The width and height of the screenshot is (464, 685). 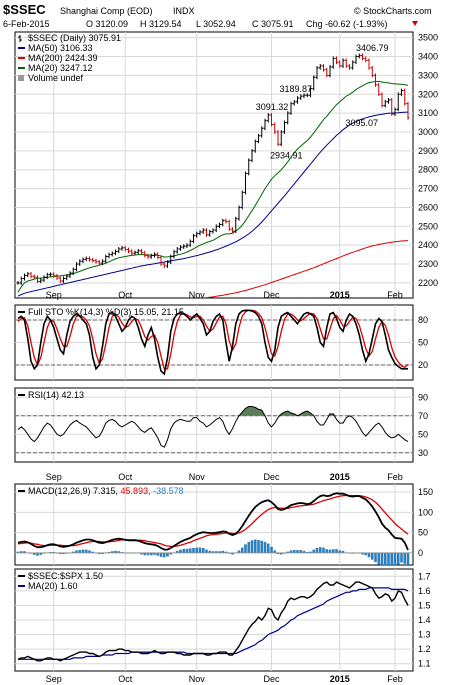 I want to click on header-date: 6-Feb-2015, so click(x=26, y=24).